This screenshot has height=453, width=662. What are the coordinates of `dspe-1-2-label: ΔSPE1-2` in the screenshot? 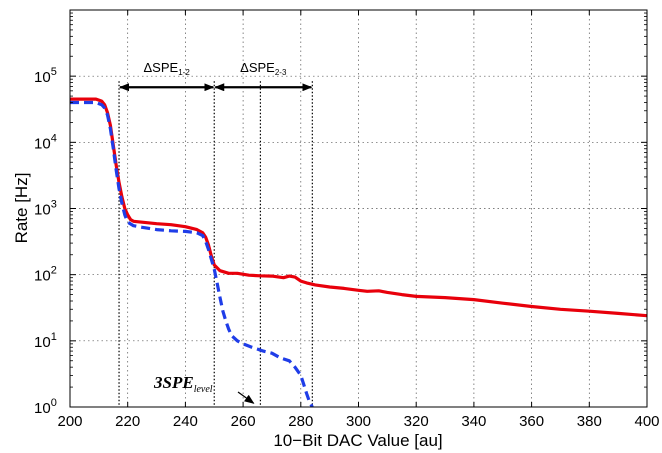 It's located at (167, 68).